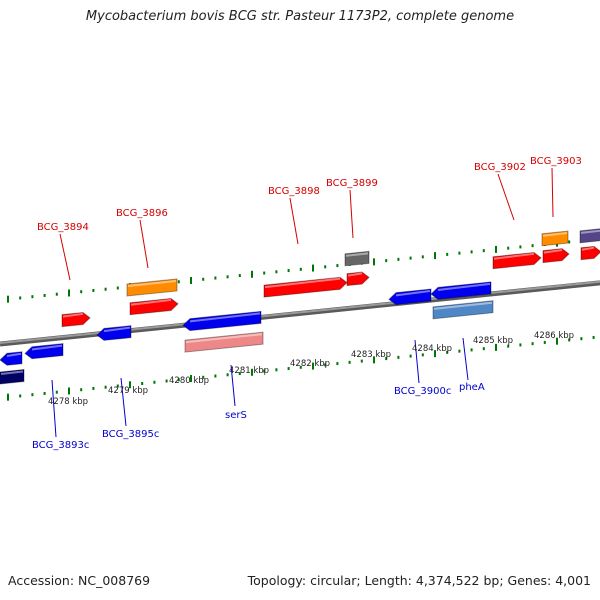 Image resolution: width=600 pixels, height=600 pixels. What do you see at coordinates (63, 227) in the screenshot?
I see `gene-label-bcg_3894: BCG_3894` at bounding box center [63, 227].